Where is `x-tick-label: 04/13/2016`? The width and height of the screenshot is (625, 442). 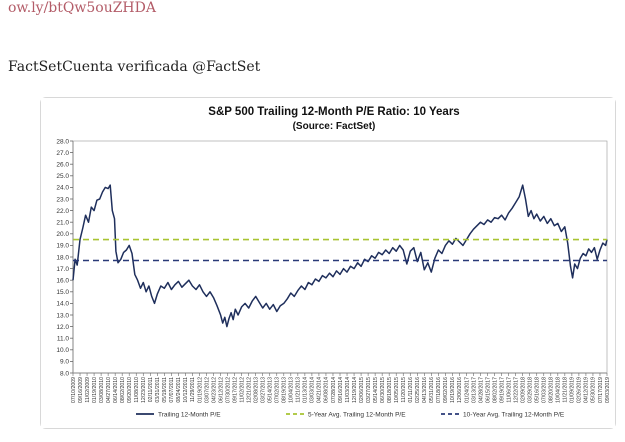 x-tick-label: 04/13/2016 is located at coordinates (425, 390).